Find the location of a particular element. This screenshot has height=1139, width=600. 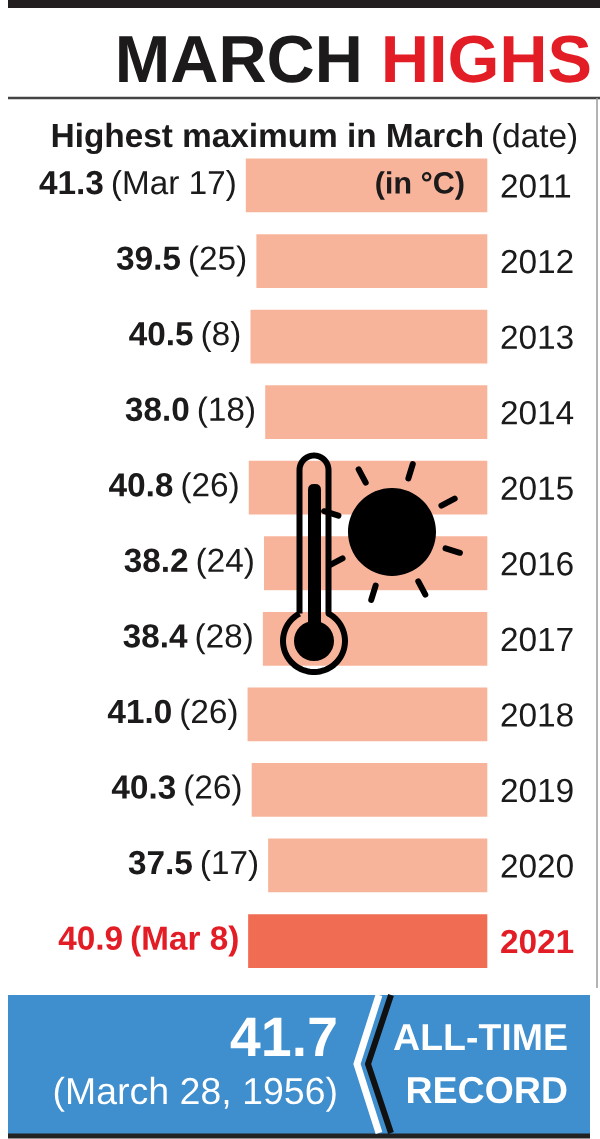

y-tick-label: 2020 is located at coordinates (537, 866).